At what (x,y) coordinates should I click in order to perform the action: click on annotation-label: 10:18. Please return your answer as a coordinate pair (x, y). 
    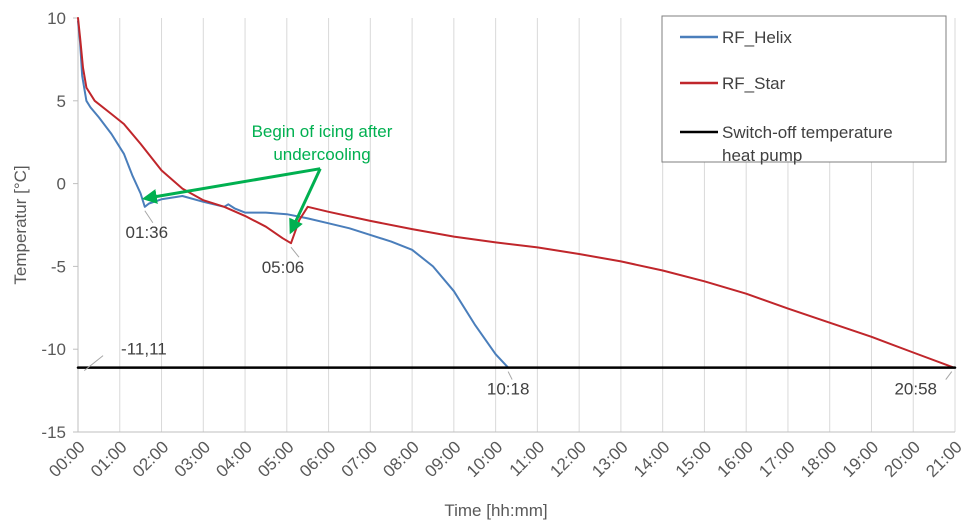
    Looking at the image, I should click on (508, 389).